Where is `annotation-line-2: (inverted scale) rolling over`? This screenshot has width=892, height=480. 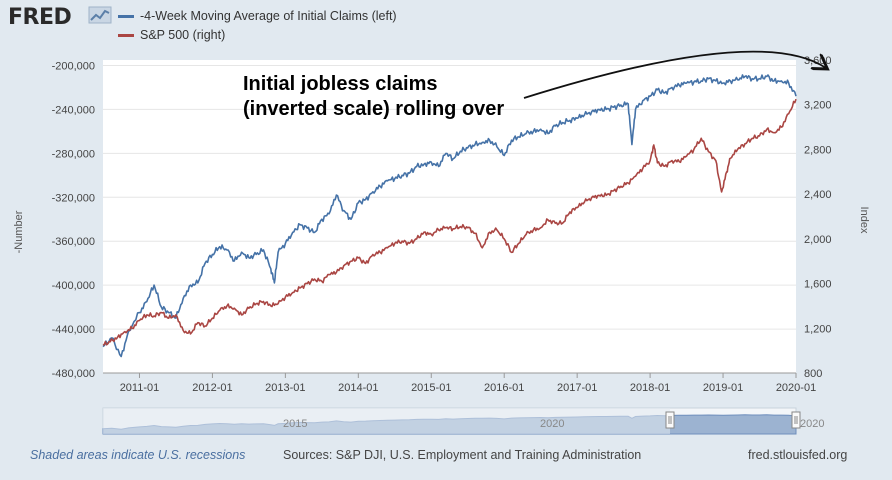 annotation-line-2: (inverted scale) rolling over is located at coordinates (373, 109).